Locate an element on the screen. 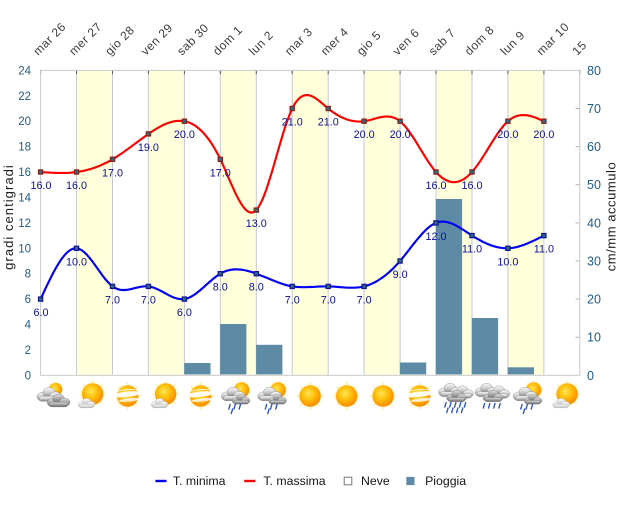 Image resolution: width=620 pixels, height=505 pixels. svg-text: 70 is located at coordinates (594, 109).